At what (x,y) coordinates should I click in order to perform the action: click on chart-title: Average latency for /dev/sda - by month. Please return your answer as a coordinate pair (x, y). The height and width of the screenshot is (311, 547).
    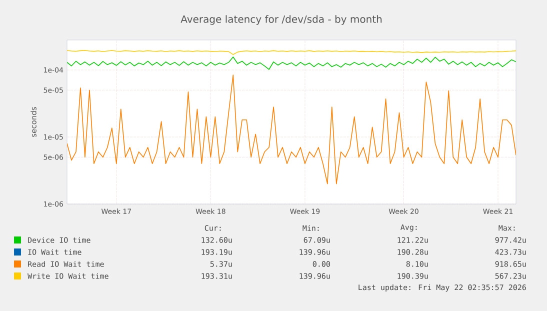
    Looking at the image, I should click on (281, 20).